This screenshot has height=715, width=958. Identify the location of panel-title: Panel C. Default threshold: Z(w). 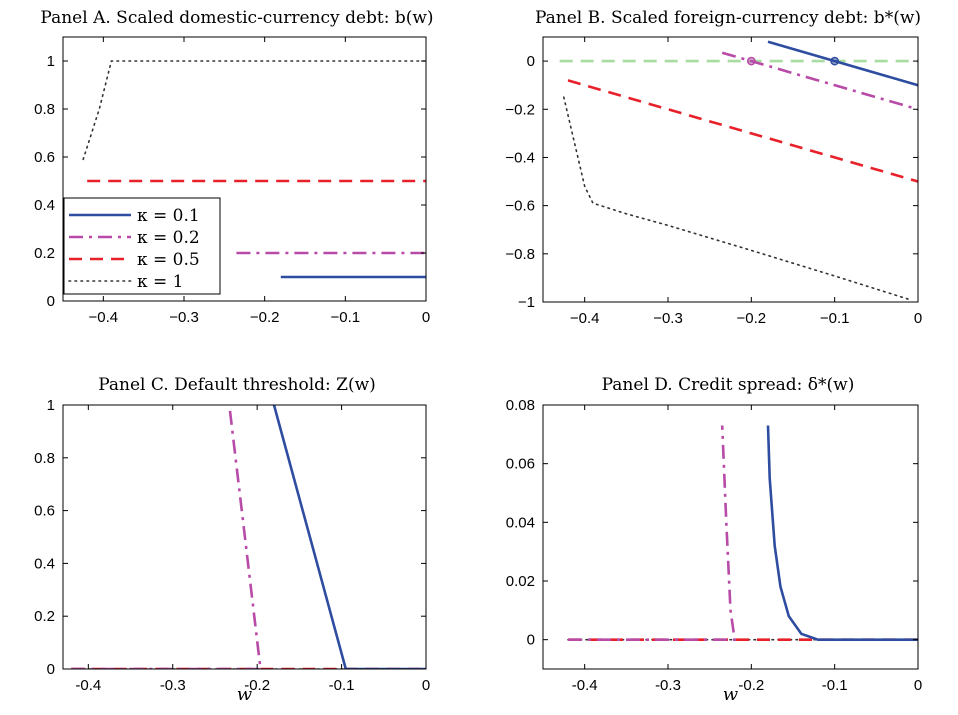
(237, 385).